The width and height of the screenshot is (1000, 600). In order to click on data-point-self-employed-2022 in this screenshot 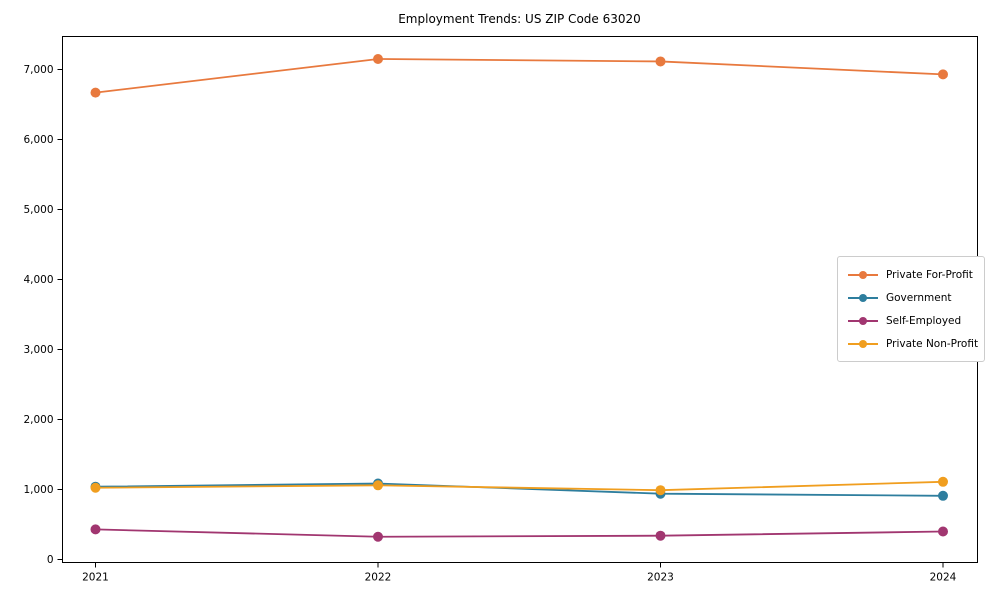, I will do `click(378, 536)`.